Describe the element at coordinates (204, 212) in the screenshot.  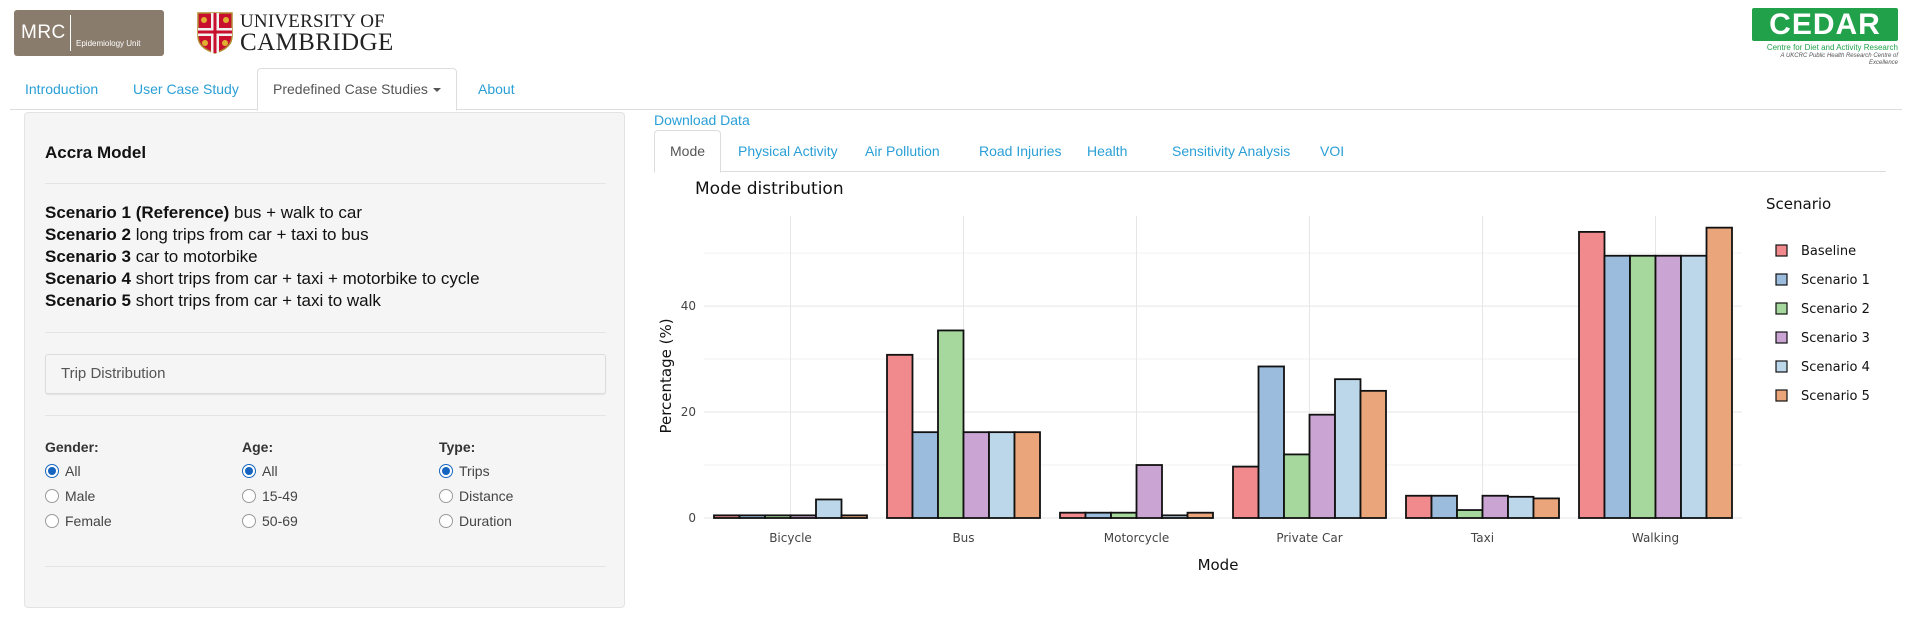
I see `scenario-1-text: Scenario 1 (Reference) bus + walk to car` at that location.